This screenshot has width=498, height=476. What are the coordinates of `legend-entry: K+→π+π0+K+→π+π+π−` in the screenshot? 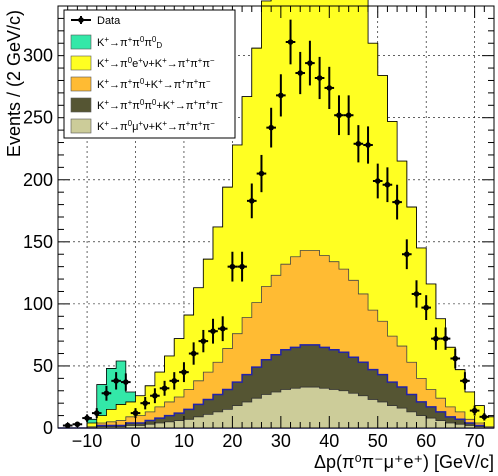 It's located at (140, 84).